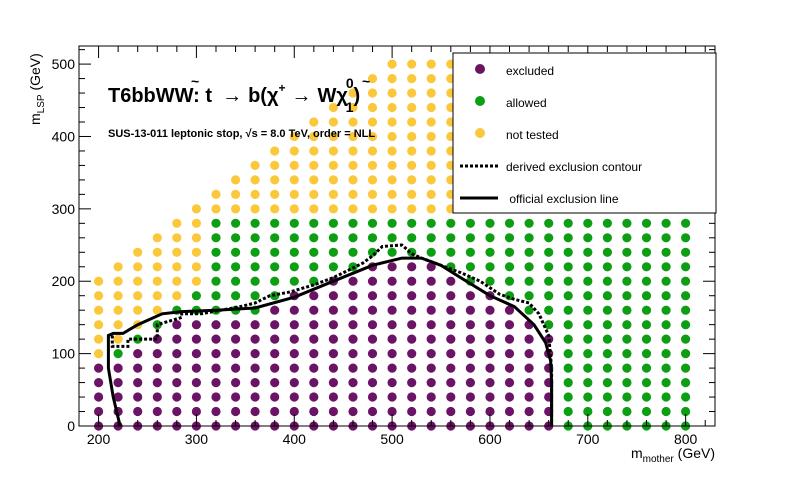 Image resolution: width=796 pixels, height=479 pixels. What do you see at coordinates (71, 426) in the screenshot?
I see `y-tick-label: 0` at bounding box center [71, 426].